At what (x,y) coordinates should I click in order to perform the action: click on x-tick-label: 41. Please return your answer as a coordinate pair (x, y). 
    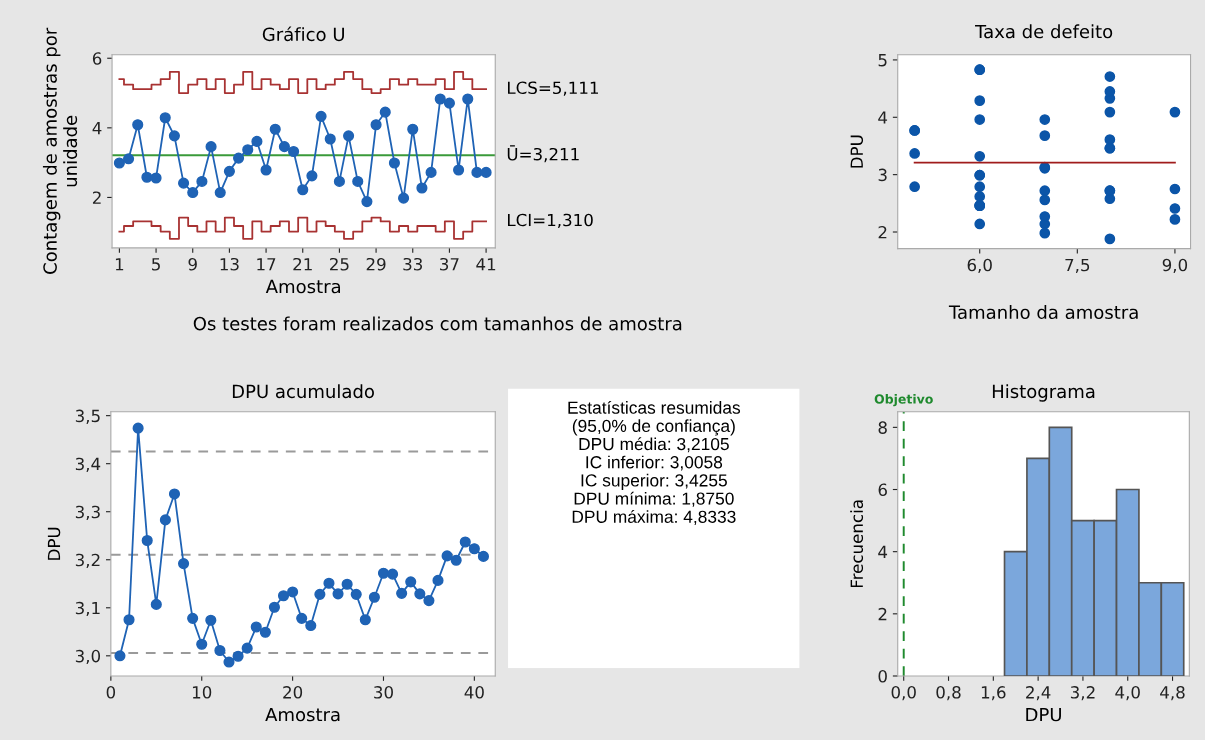
    Looking at the image, I should click on (486, 264).